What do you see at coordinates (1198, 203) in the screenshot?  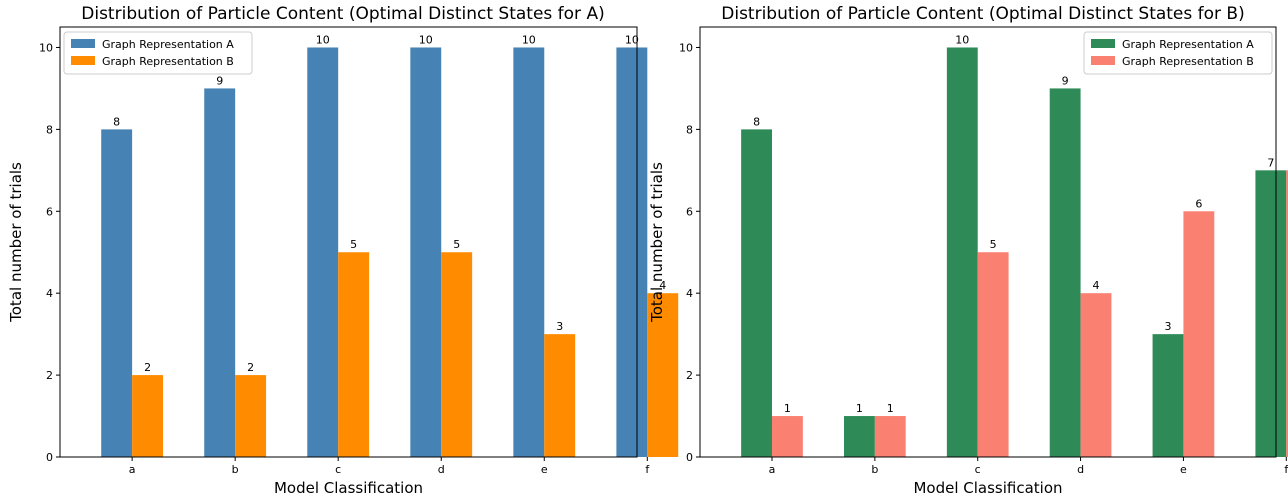 I see `data-label: 6` at bounding box center [1198, 203].